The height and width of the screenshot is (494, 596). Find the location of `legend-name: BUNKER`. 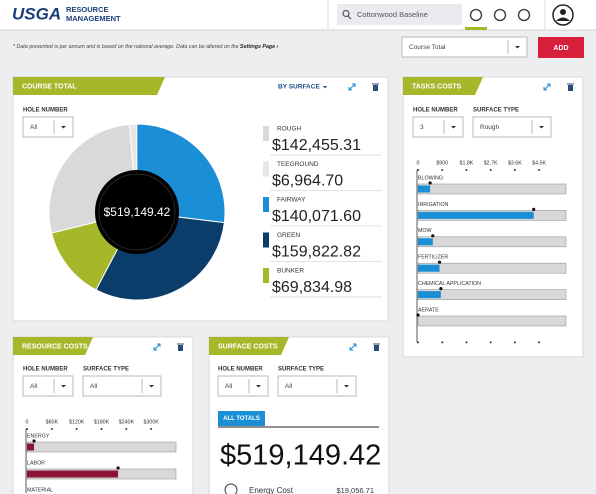

legend-name: BUNKER is located at coordinates (290, 271).